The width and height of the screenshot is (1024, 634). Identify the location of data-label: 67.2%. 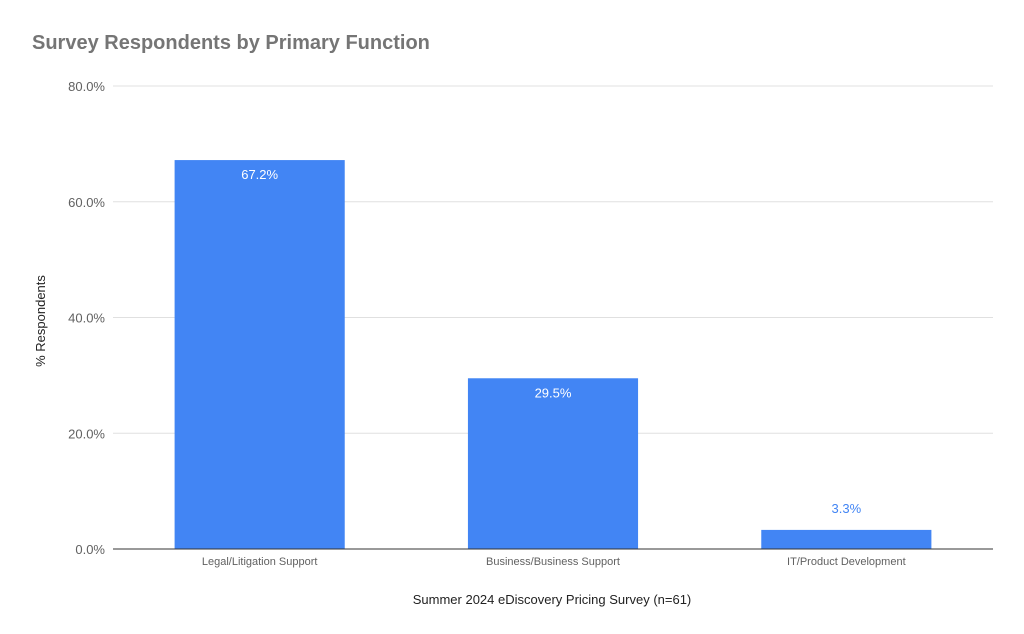
(259, 174).